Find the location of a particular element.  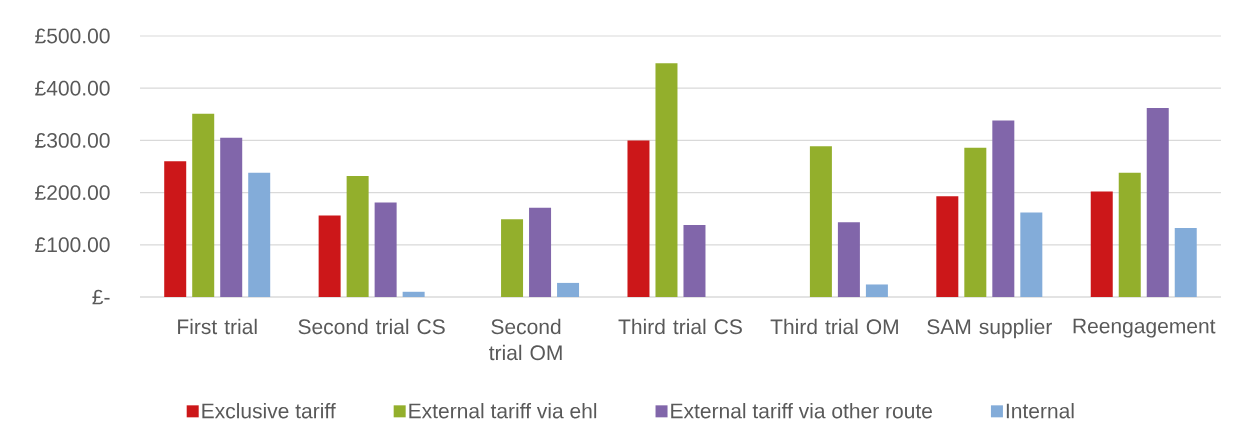

y-tick-label: £300.00 is located at coordinates (72, 140).